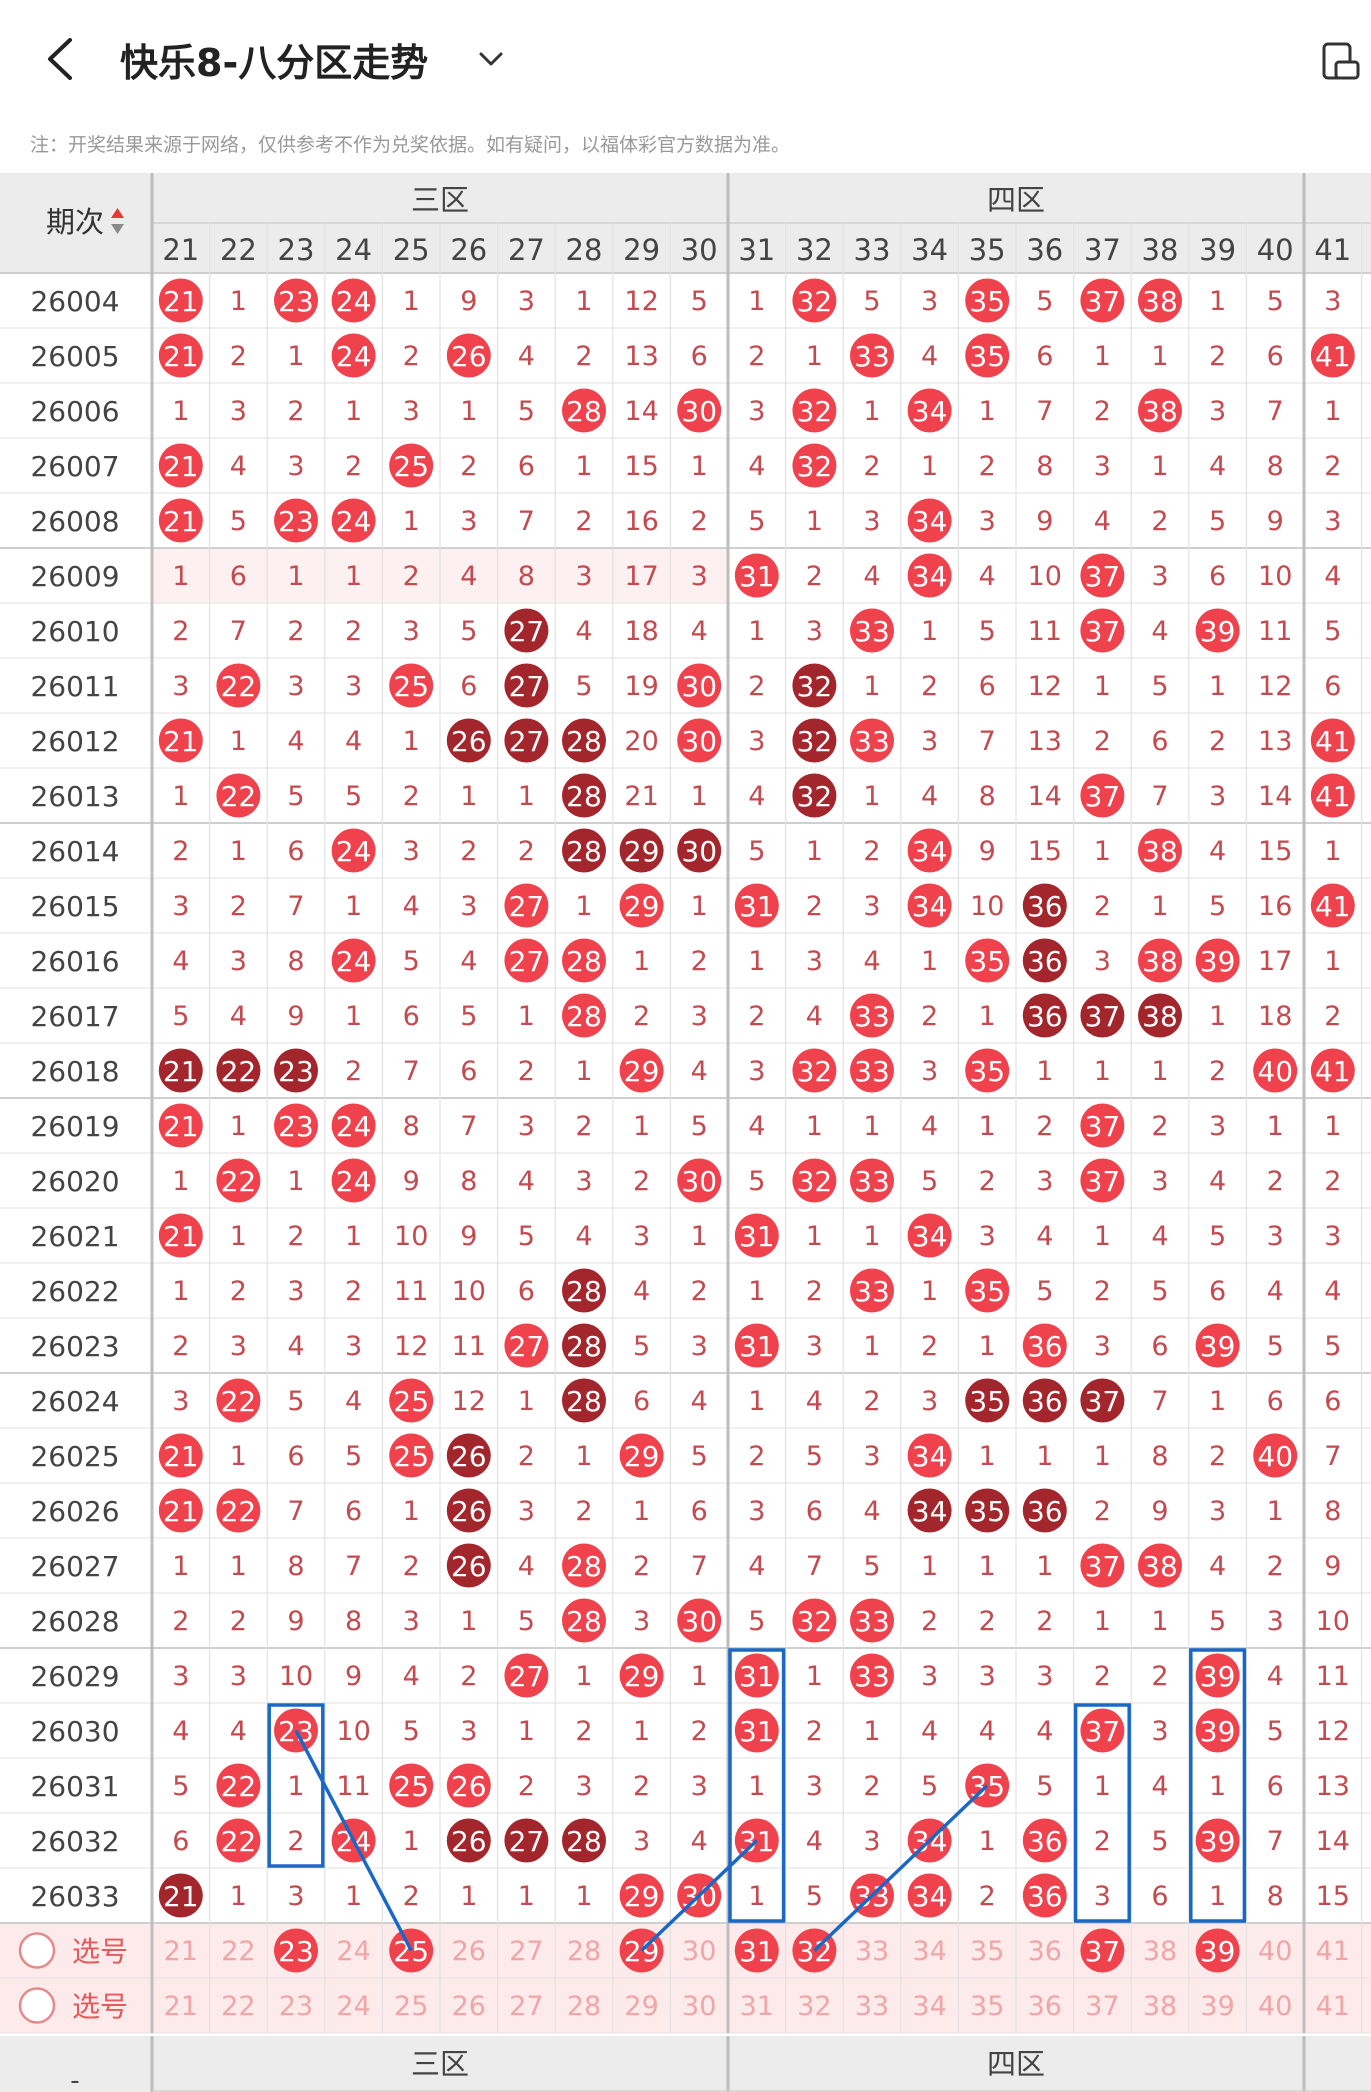  I want to click on highlight-box, so click(1102, 1813).